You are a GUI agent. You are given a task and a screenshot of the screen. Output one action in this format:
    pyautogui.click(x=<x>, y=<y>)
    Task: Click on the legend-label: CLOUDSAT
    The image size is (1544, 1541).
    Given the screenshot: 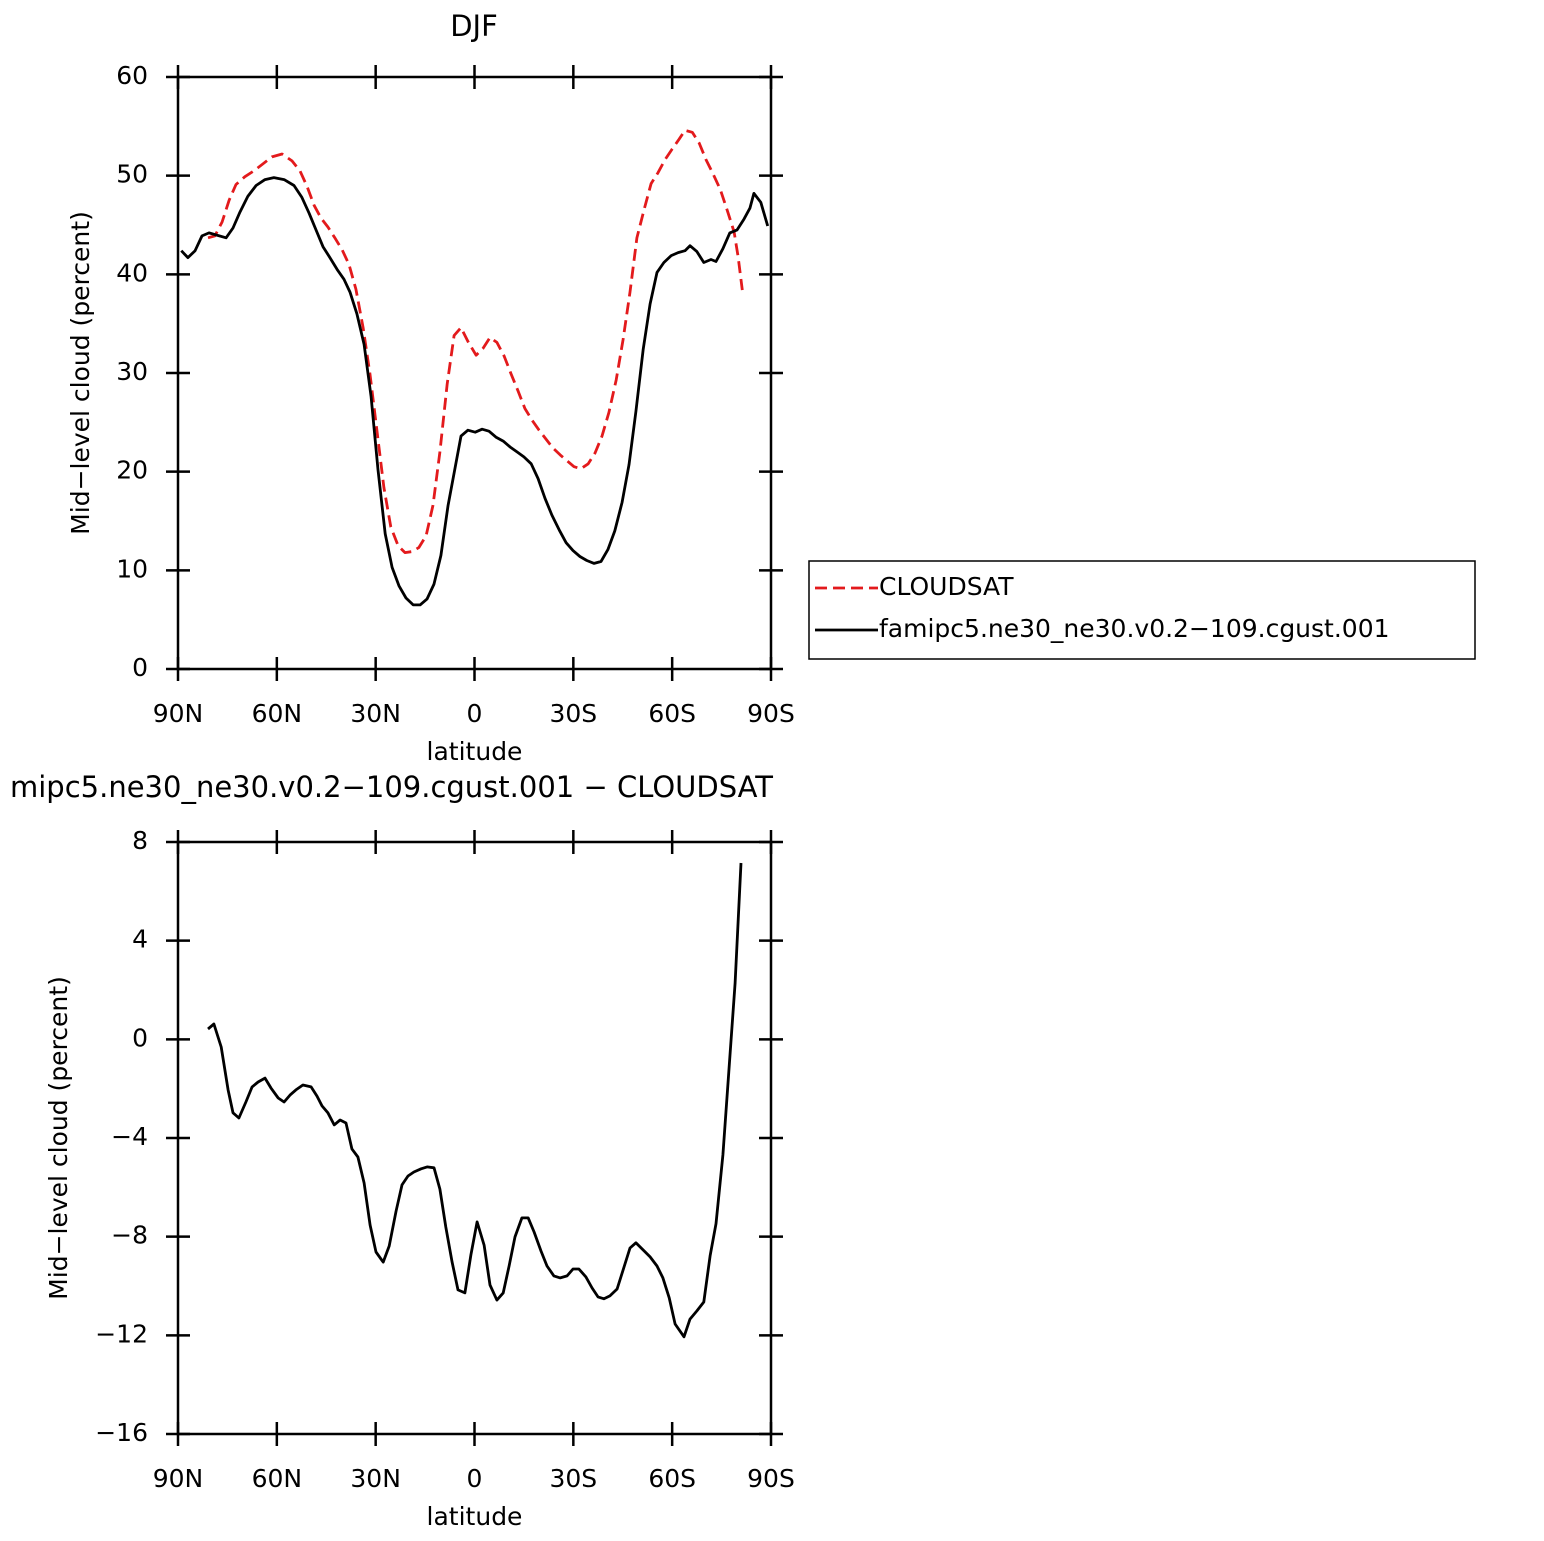 What is the action you would take?
    pyautogui.click(x=946, y=586)
    